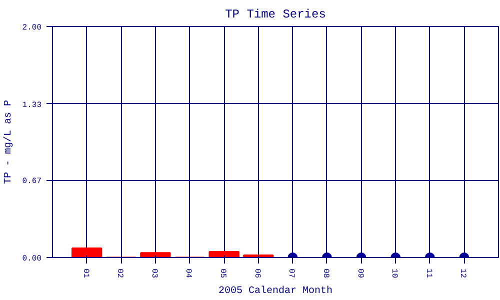 Image resolution: width=500 pixels, height=300 pixels. I want to click on chart-title: TP Time Series, so click(275, 15).